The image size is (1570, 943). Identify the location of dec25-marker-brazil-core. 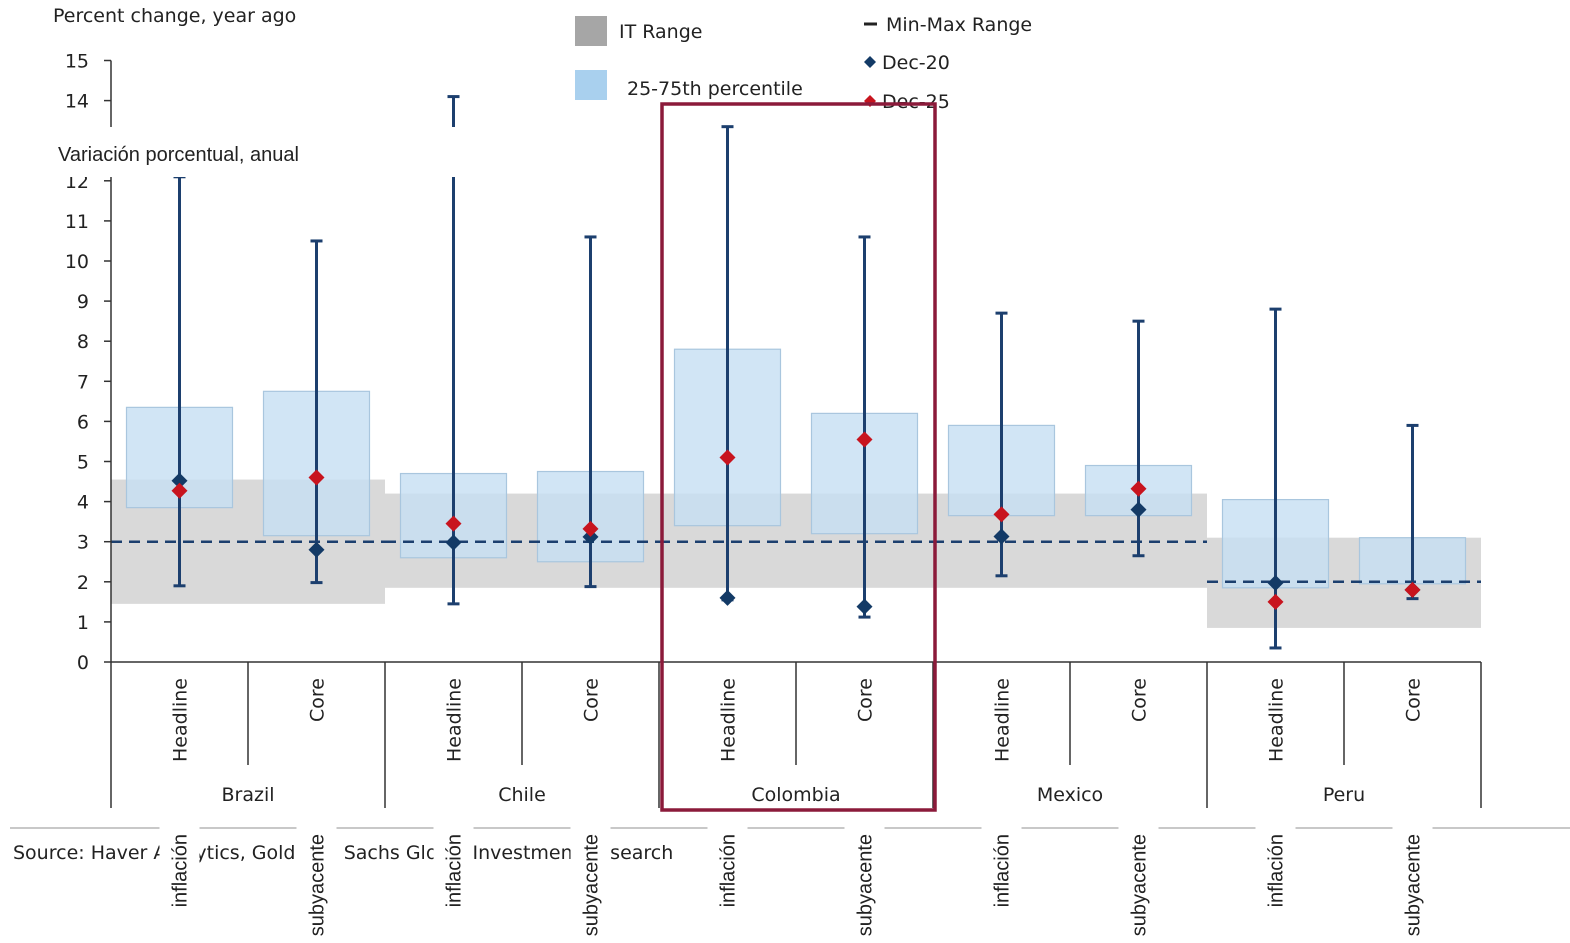
(316, 477).